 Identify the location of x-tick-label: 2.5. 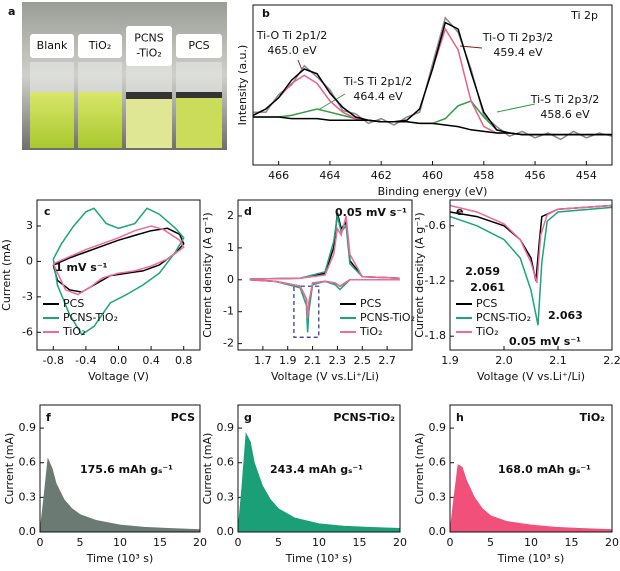
(363, 360).